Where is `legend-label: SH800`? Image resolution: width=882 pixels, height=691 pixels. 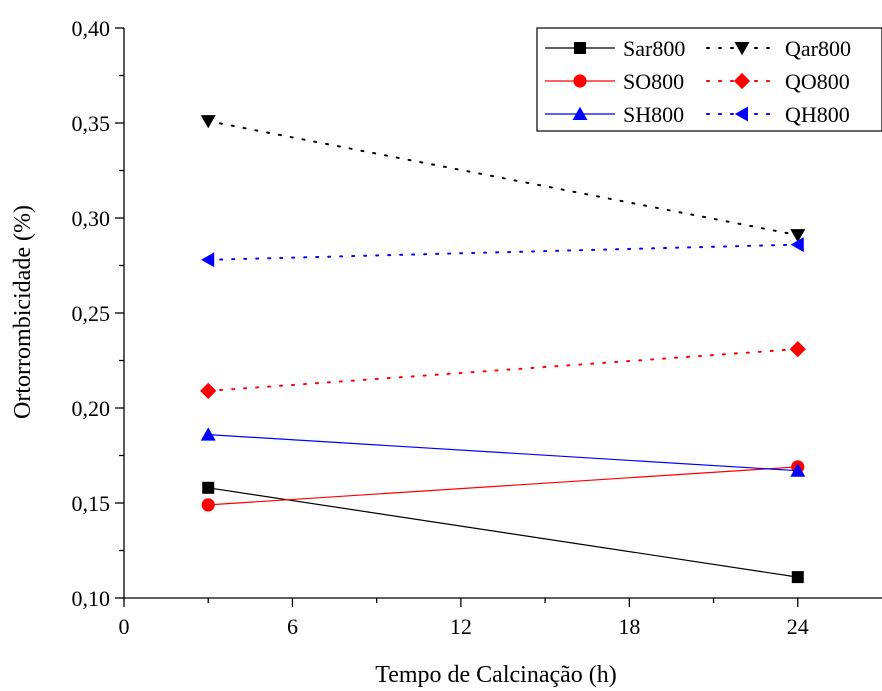 legend-label: SH800 is located at coordinates (653, 114).